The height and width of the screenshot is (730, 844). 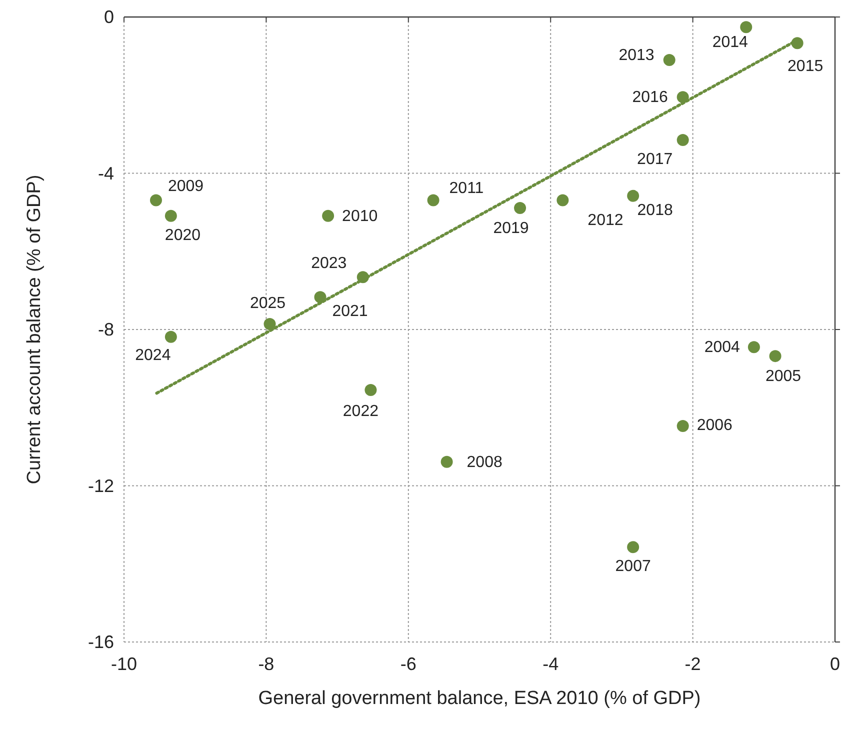 I want to click on annotation: 2018, so click(x=655, y=210).